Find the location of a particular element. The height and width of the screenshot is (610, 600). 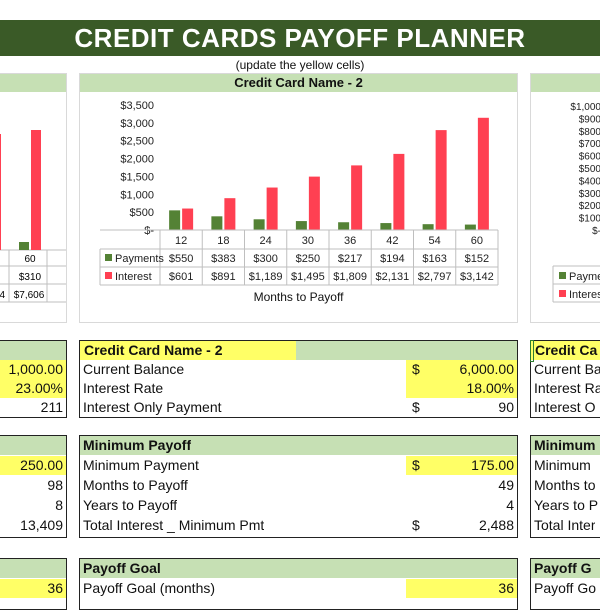

x-tick-label: 60 is located at coordinates (477, 241).